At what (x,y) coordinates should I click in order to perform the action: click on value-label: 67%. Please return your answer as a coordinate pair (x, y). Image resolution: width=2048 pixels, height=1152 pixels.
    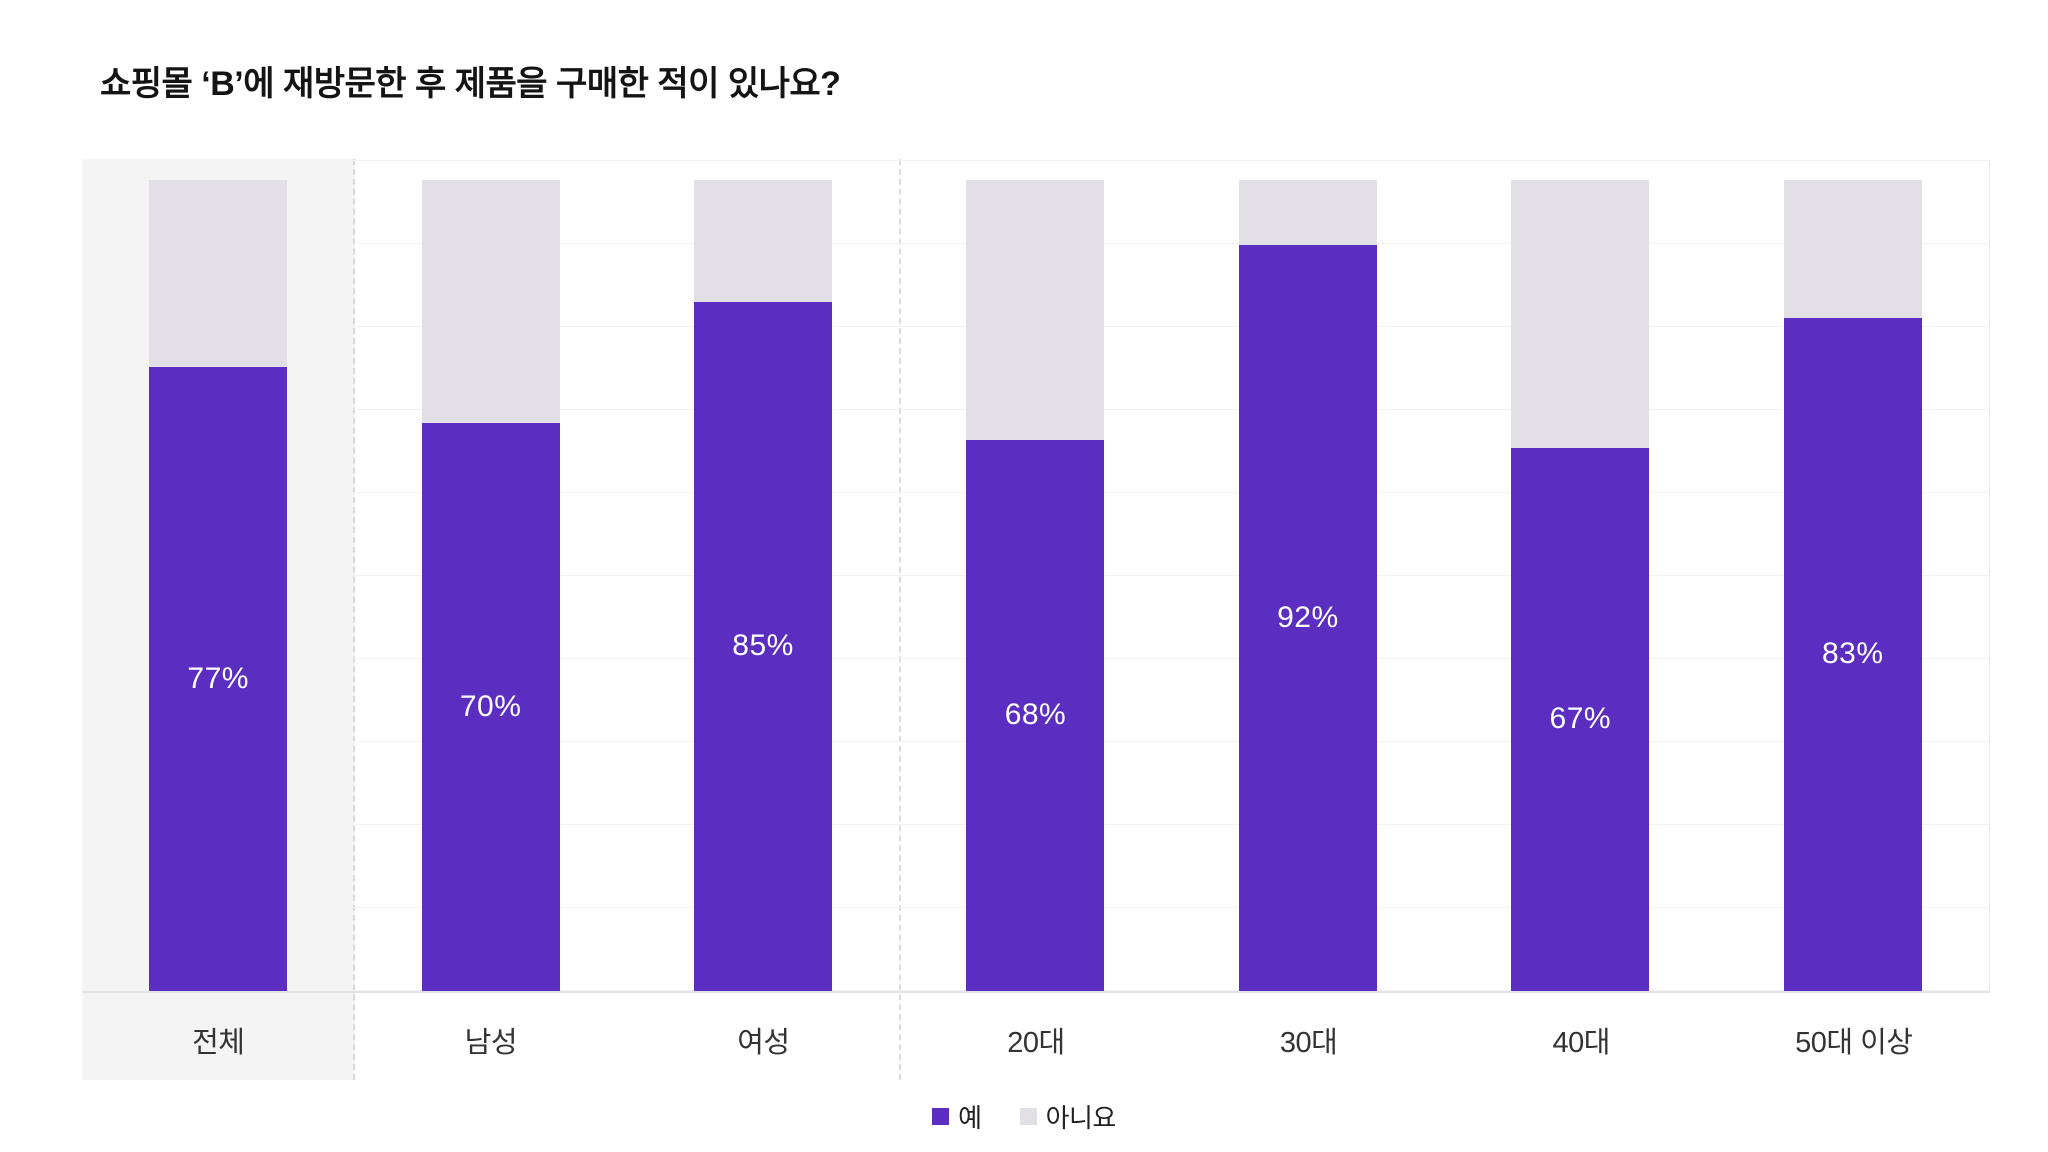
    Looking at the image, I should click on (1580, 719).